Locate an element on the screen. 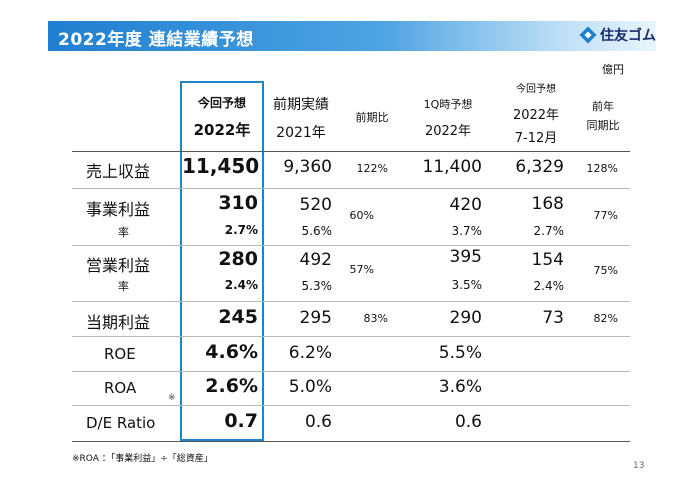  operating-profit-yoy: 57% is located at coordinates (361, 269).